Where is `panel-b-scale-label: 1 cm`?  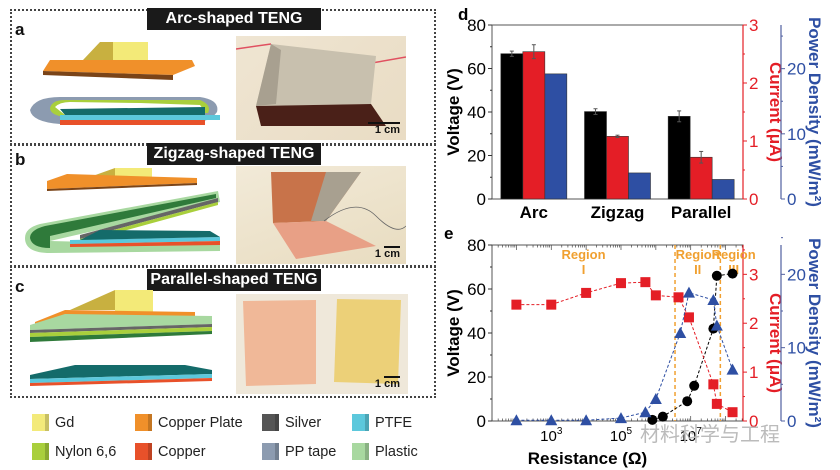 panel-b-scale-label: 1 cm is located at coordinates (387, 254).